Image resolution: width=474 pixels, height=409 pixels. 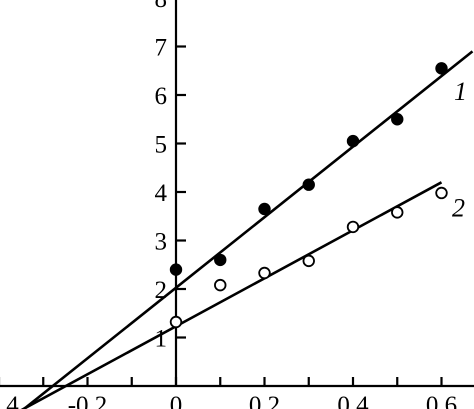 What do you see at coordinates (161, 96) in the screenshot?
I see `y-tick-label: 6` at bounding box center [161, 96].